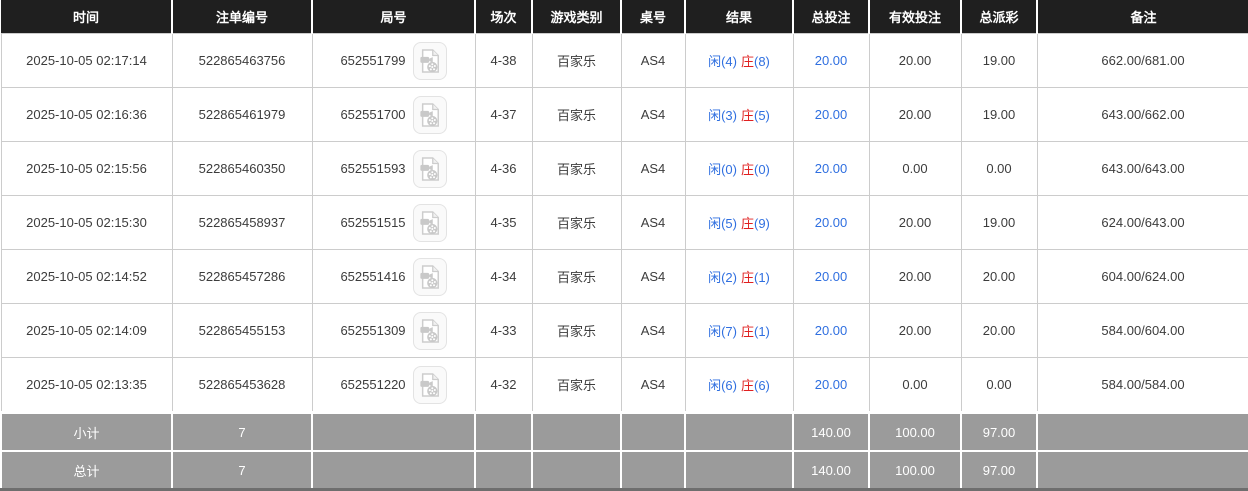 The image size is (1248, 491). Describe the element at coordinates (394, 17) in the screenshot. I see `column-header-round-id: 局号` at that location.